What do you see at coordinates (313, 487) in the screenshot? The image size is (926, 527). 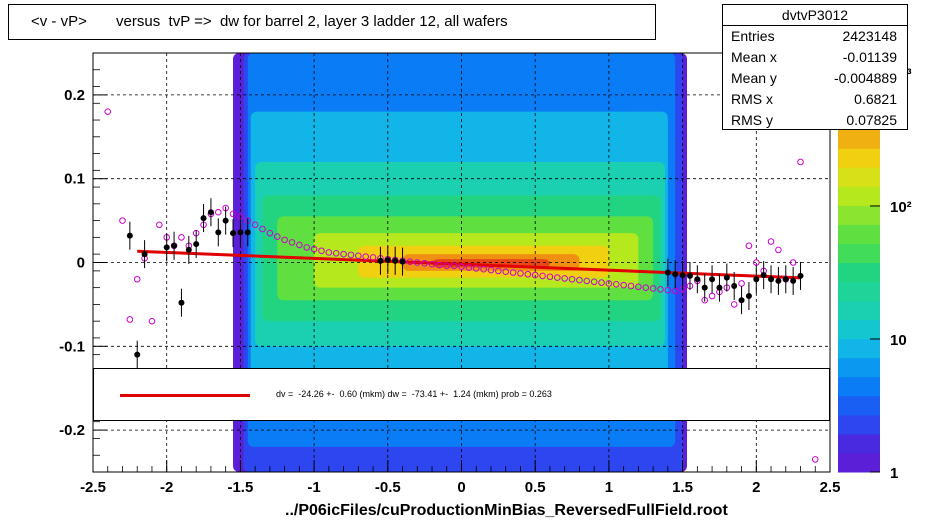 I see `x-tick-label: -1` at bounding box center [313, 487].